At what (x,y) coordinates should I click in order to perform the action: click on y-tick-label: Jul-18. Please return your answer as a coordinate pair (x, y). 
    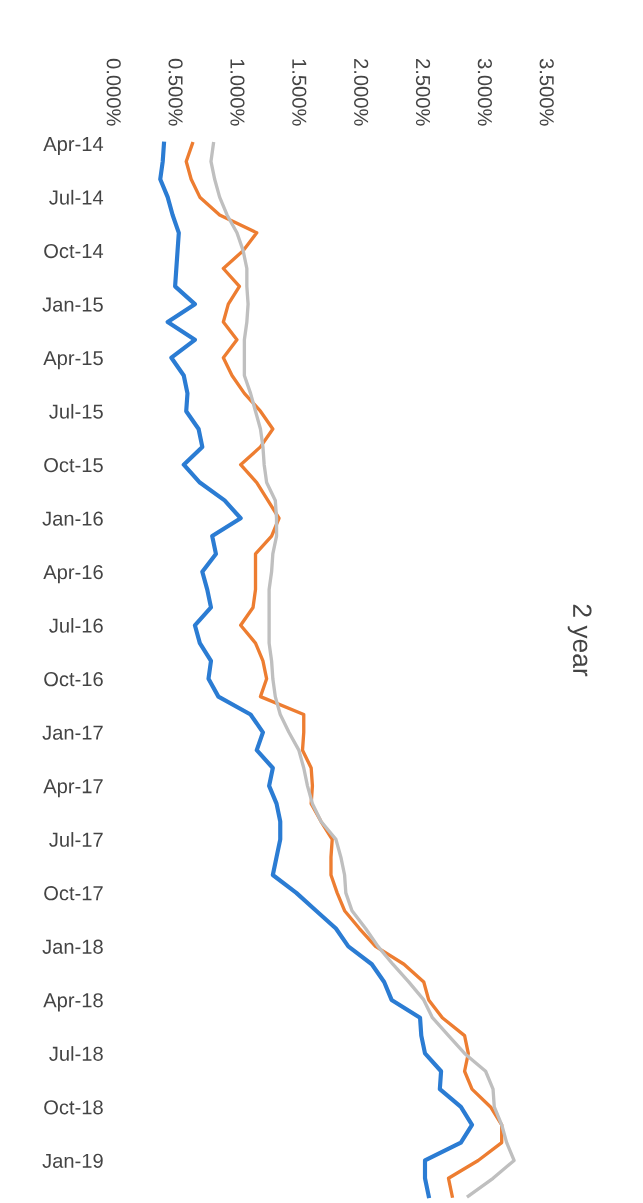
    Looking at the image, I should click on (76, 1053).